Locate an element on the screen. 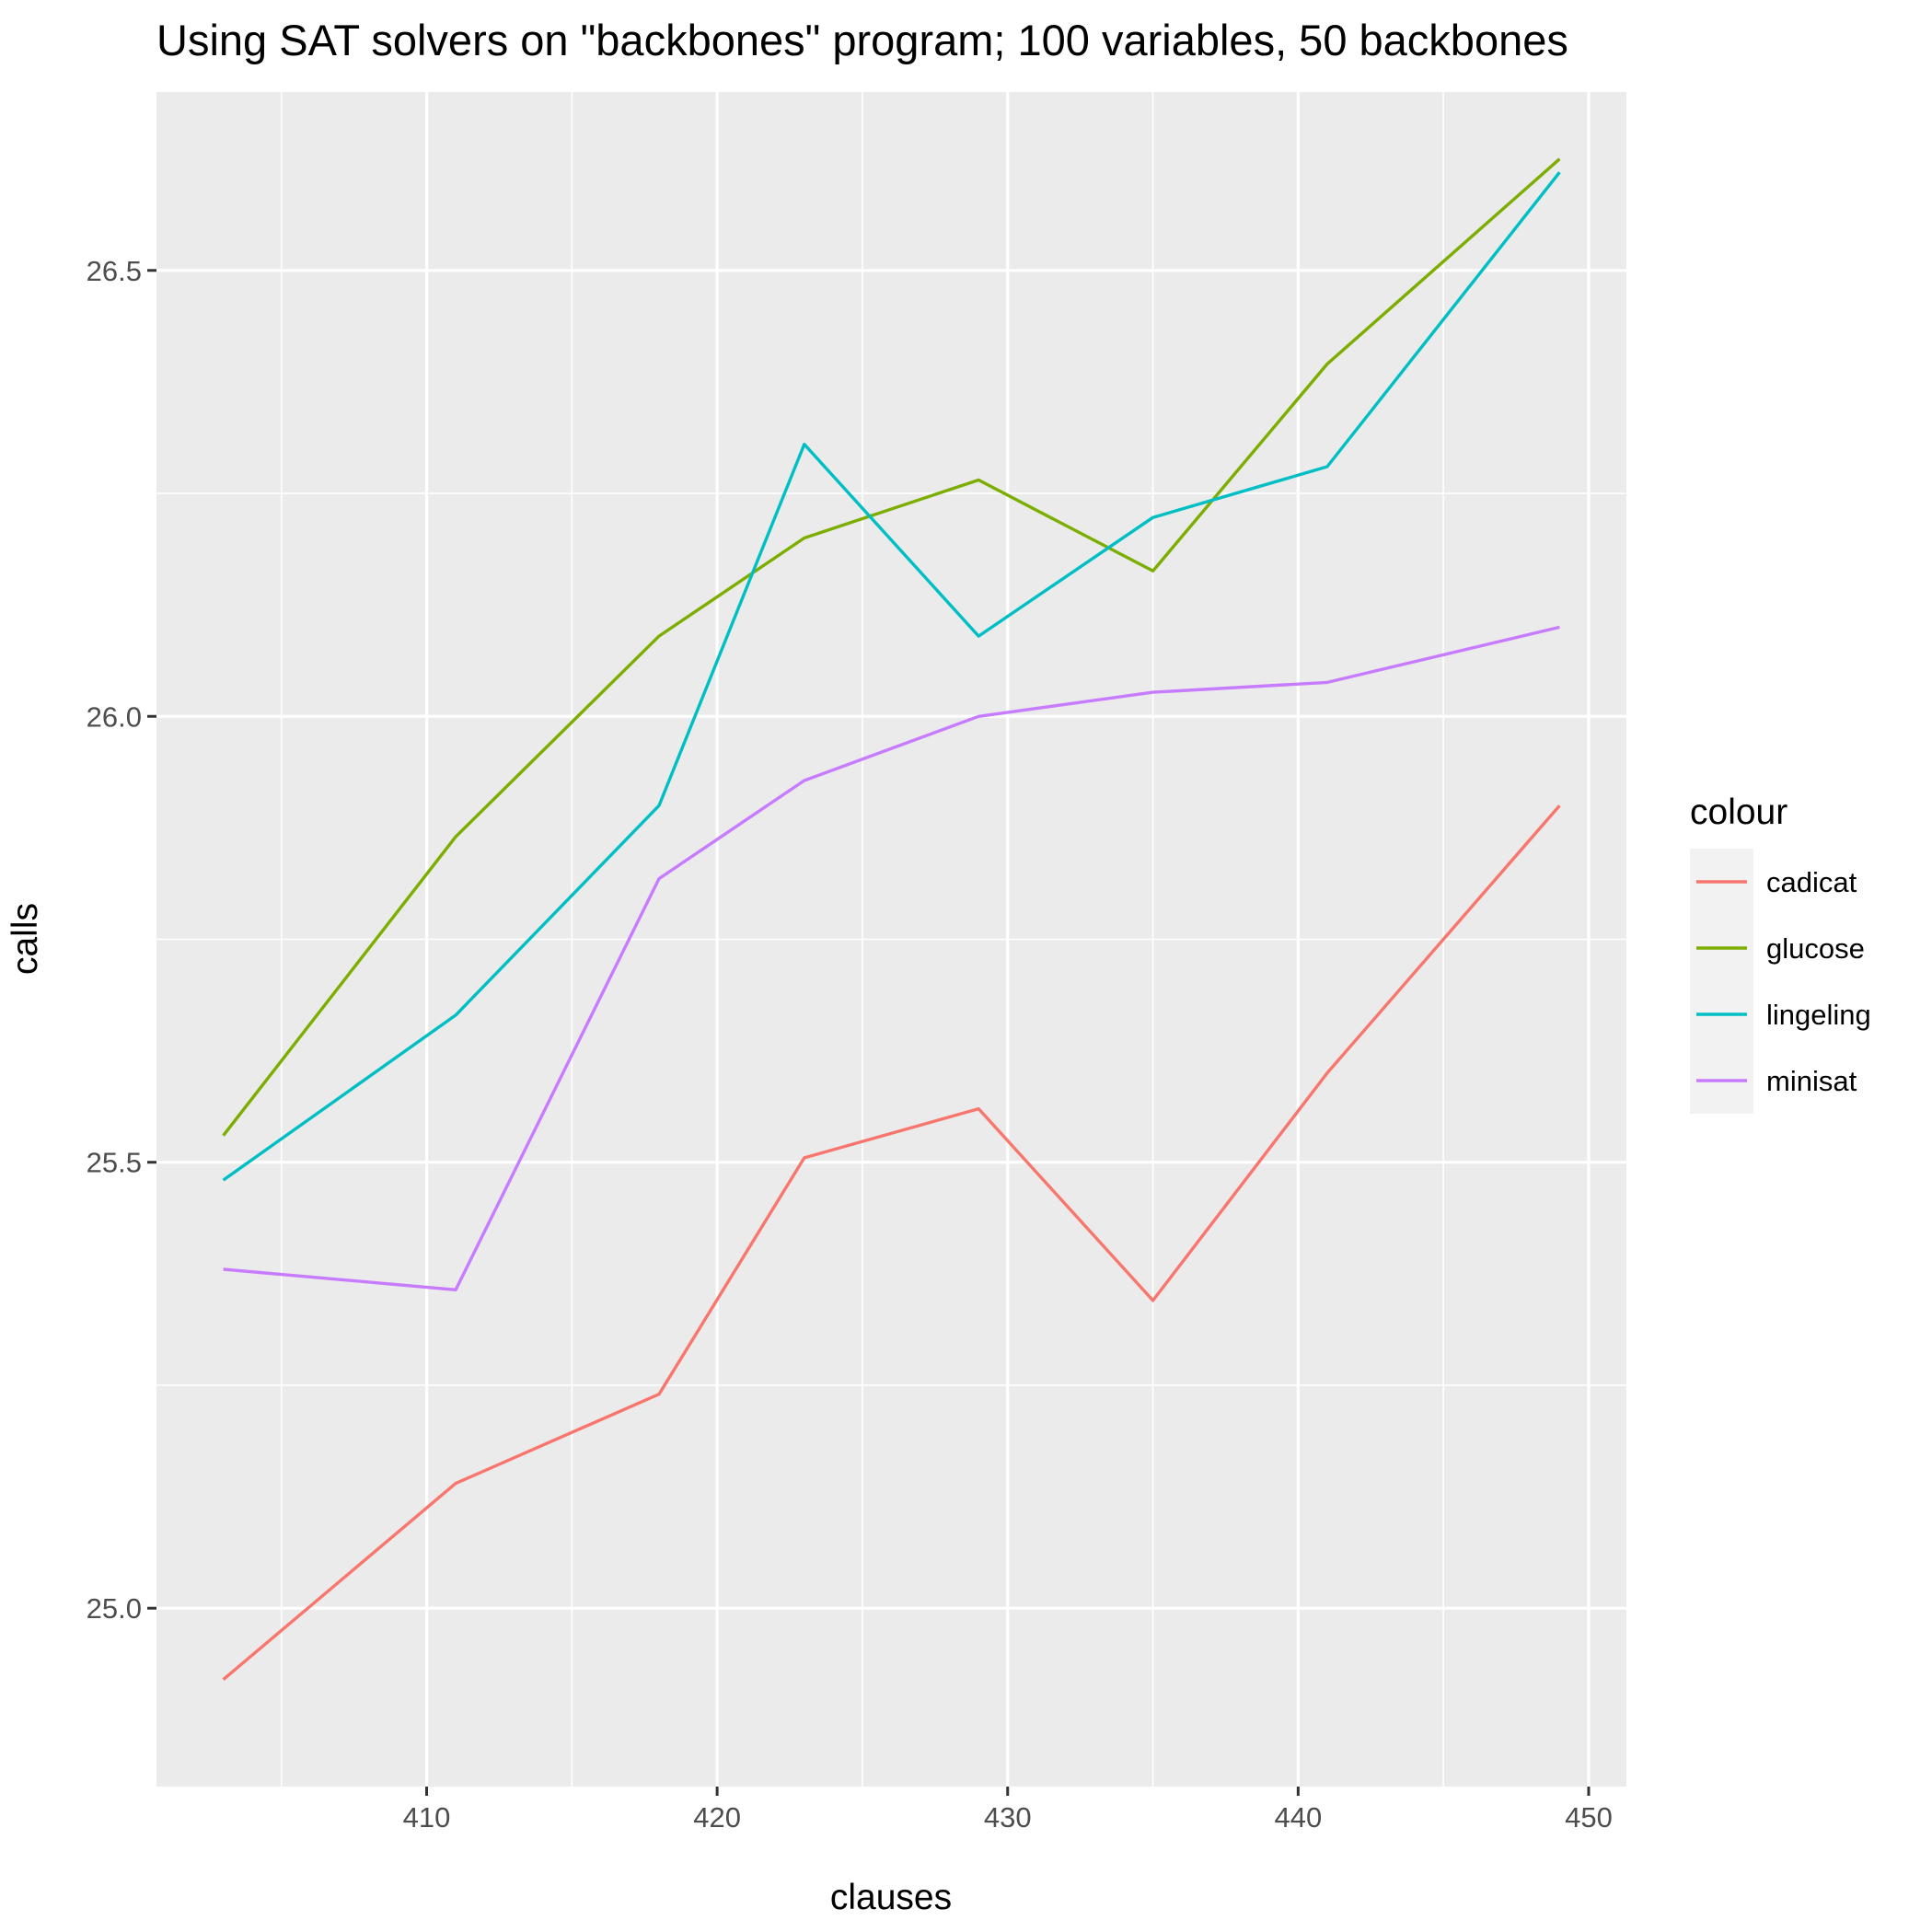 Image resolution: width=1932 pixels, height=1932 pixels. y-axis-title: calls is located at coordinates (26, 939).